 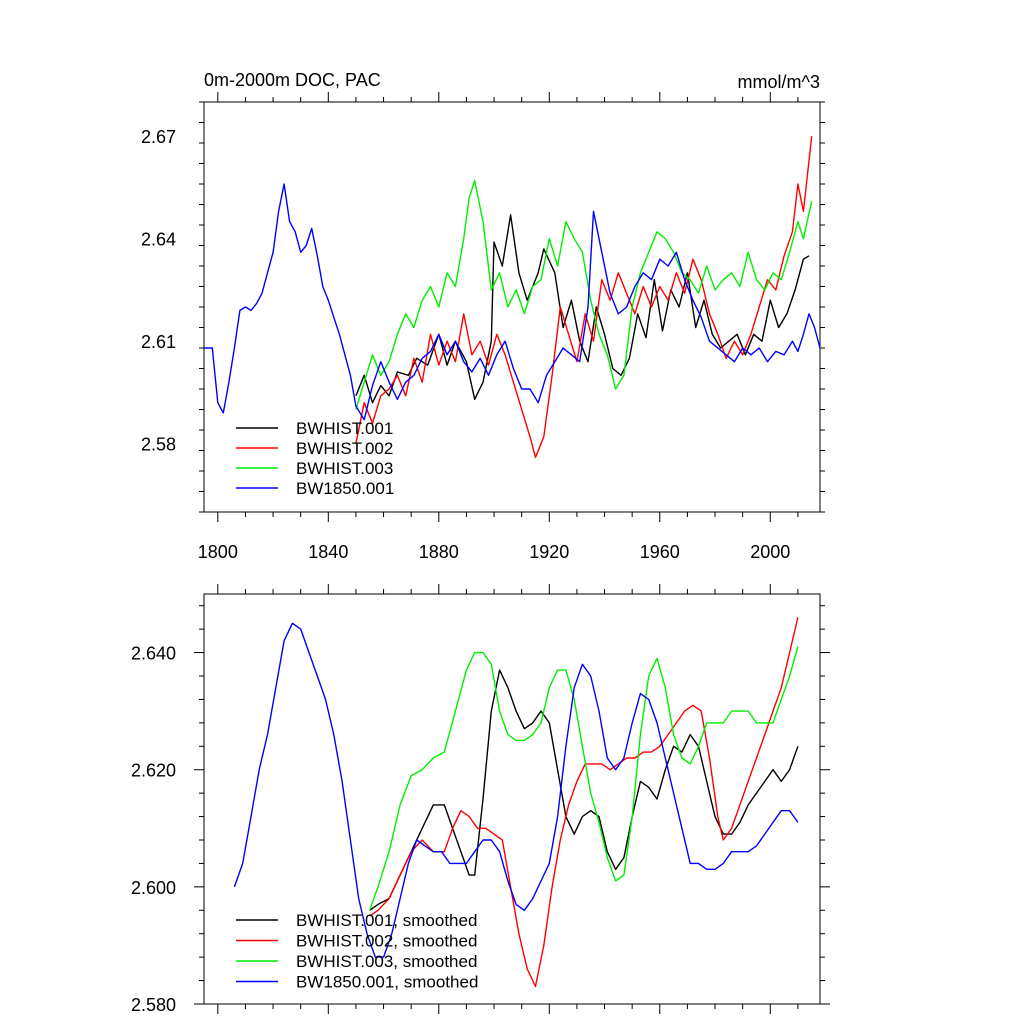 I want to click on x-tick-label: 2000, so click(x=770, y=552).